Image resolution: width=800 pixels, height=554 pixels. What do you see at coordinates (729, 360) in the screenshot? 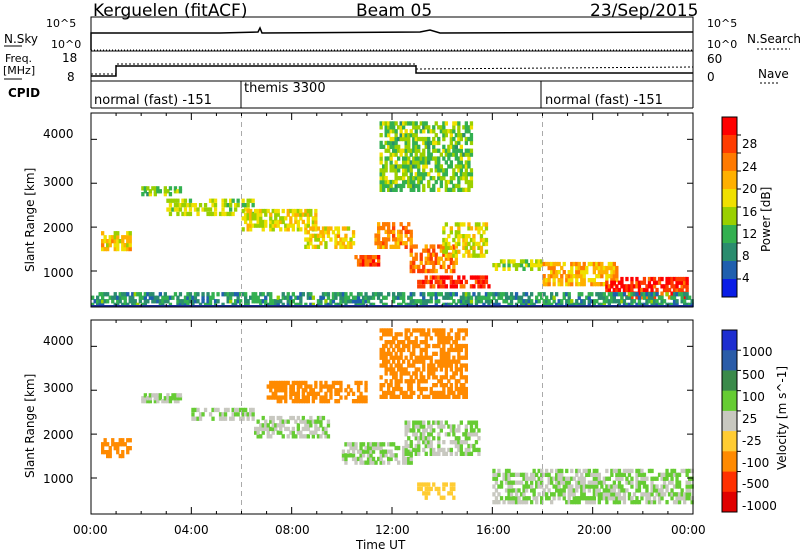
I see `velocity-colorbar-swatch` at bounding box center [729, 360].